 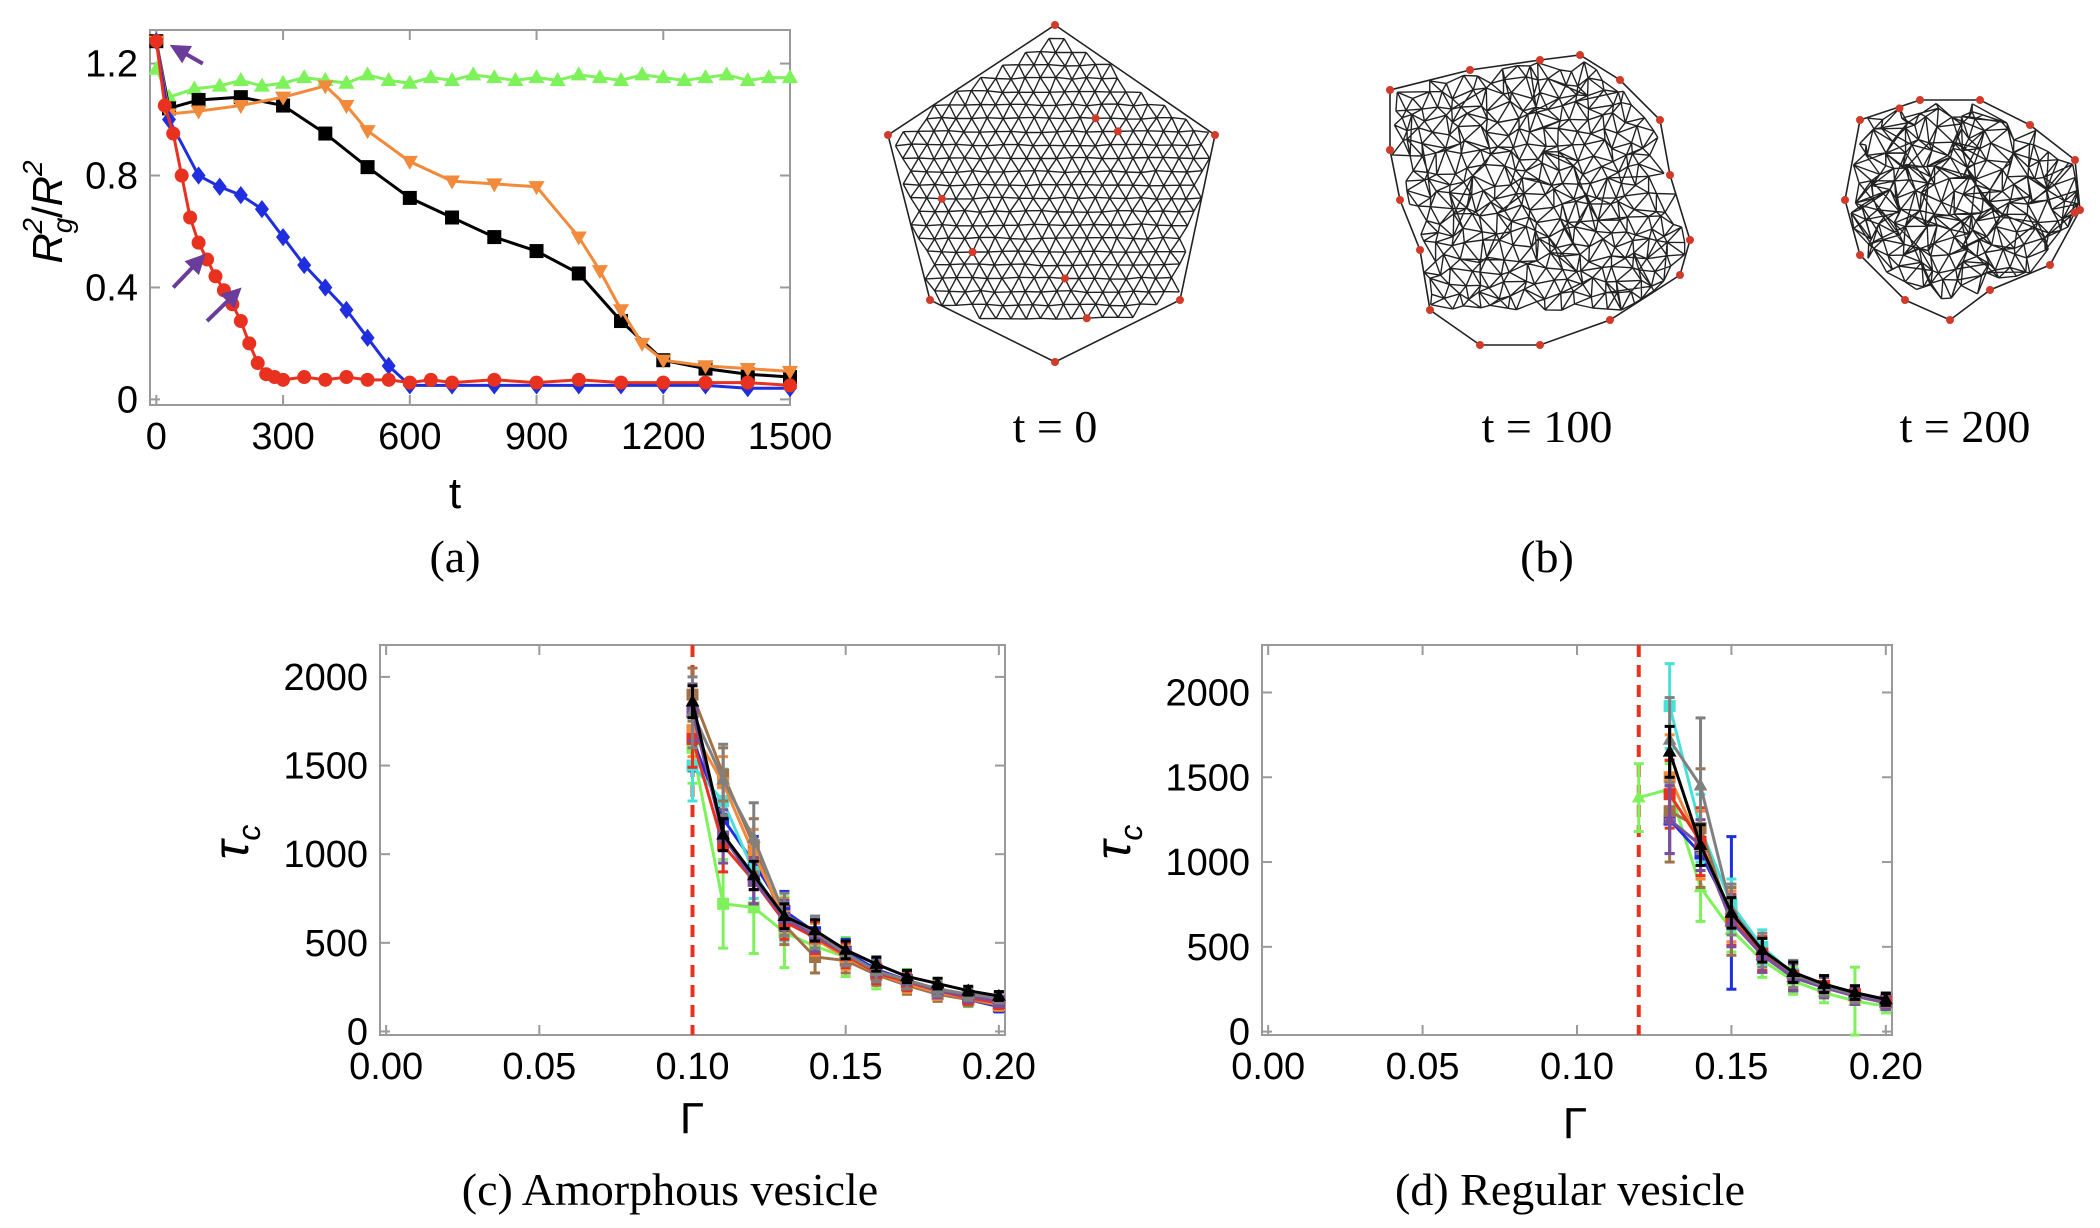 I want to click on panel-a-frame, so click(x=470, y=217).